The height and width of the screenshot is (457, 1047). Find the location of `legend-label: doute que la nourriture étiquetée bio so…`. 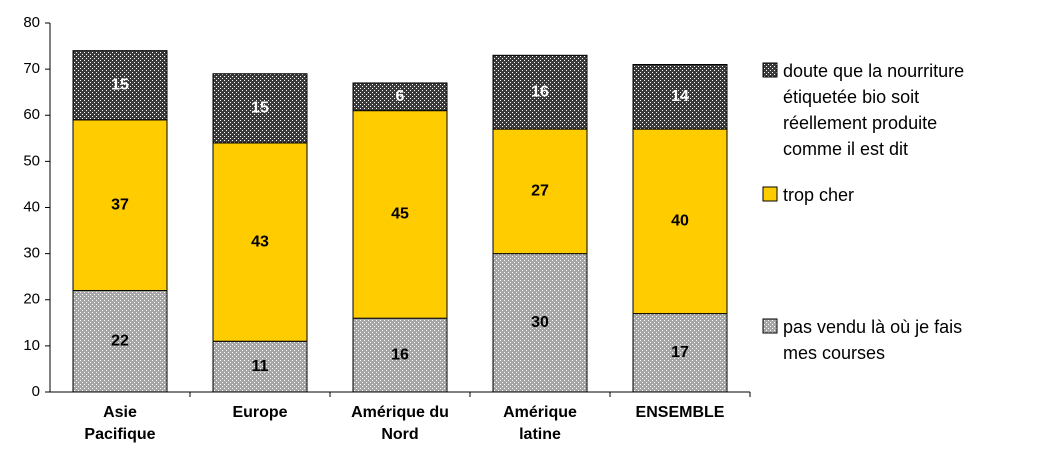

legend-label: doute que la nourriture étiquetée bio so… is located at coordinates (874, 110).